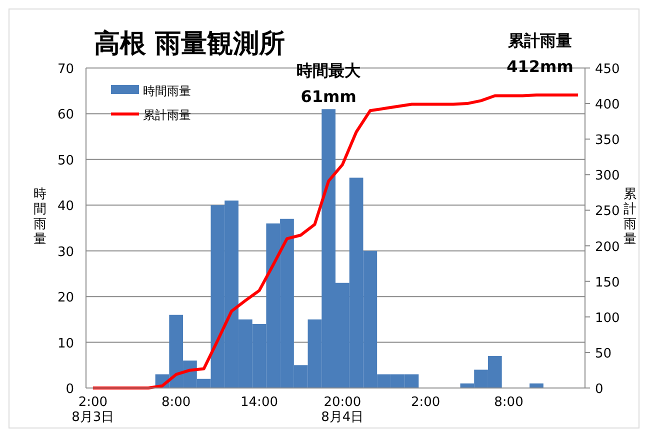 Image resolution: width=648 pixels, height=437 pixels. What do you see at coordinates (65, 115) in the screenshot?
I see `y-tick-label: 60` at bounding box center [65, 115].